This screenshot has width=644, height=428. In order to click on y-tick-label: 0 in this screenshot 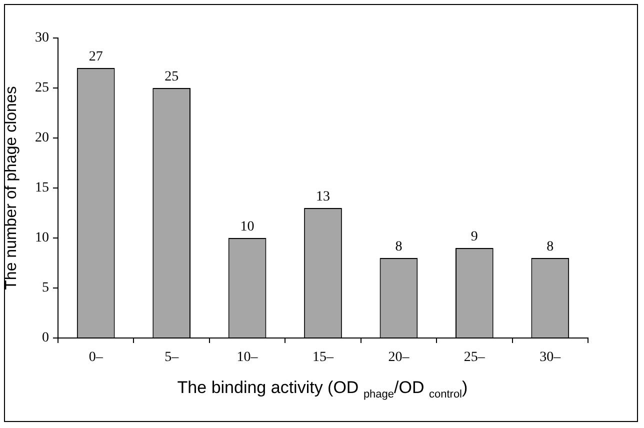, I will do `click(45, 338)`.